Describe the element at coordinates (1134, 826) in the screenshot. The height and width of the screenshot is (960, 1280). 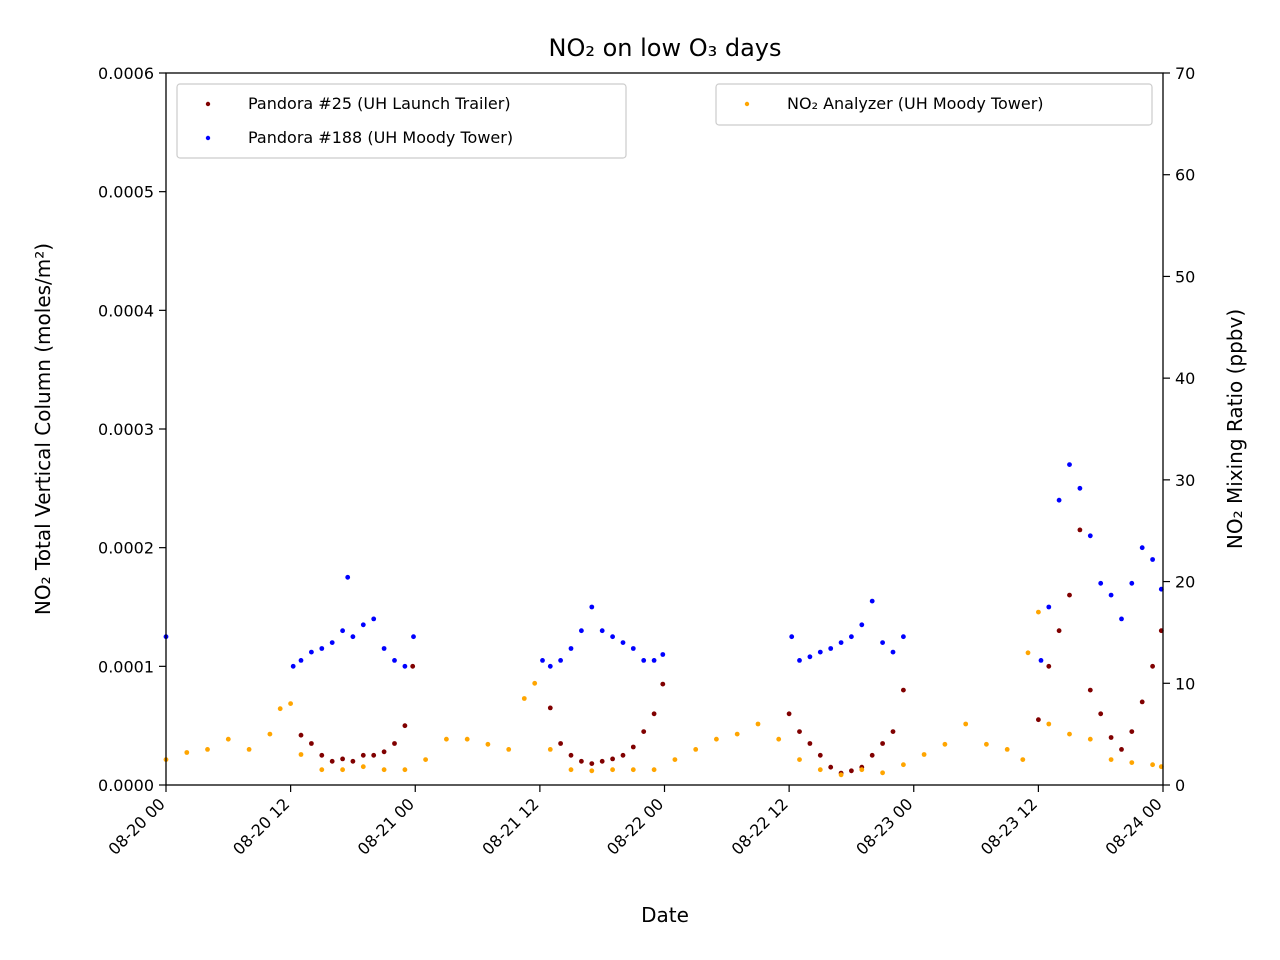
I see `x-tick-label: 08-24 00` at that location.